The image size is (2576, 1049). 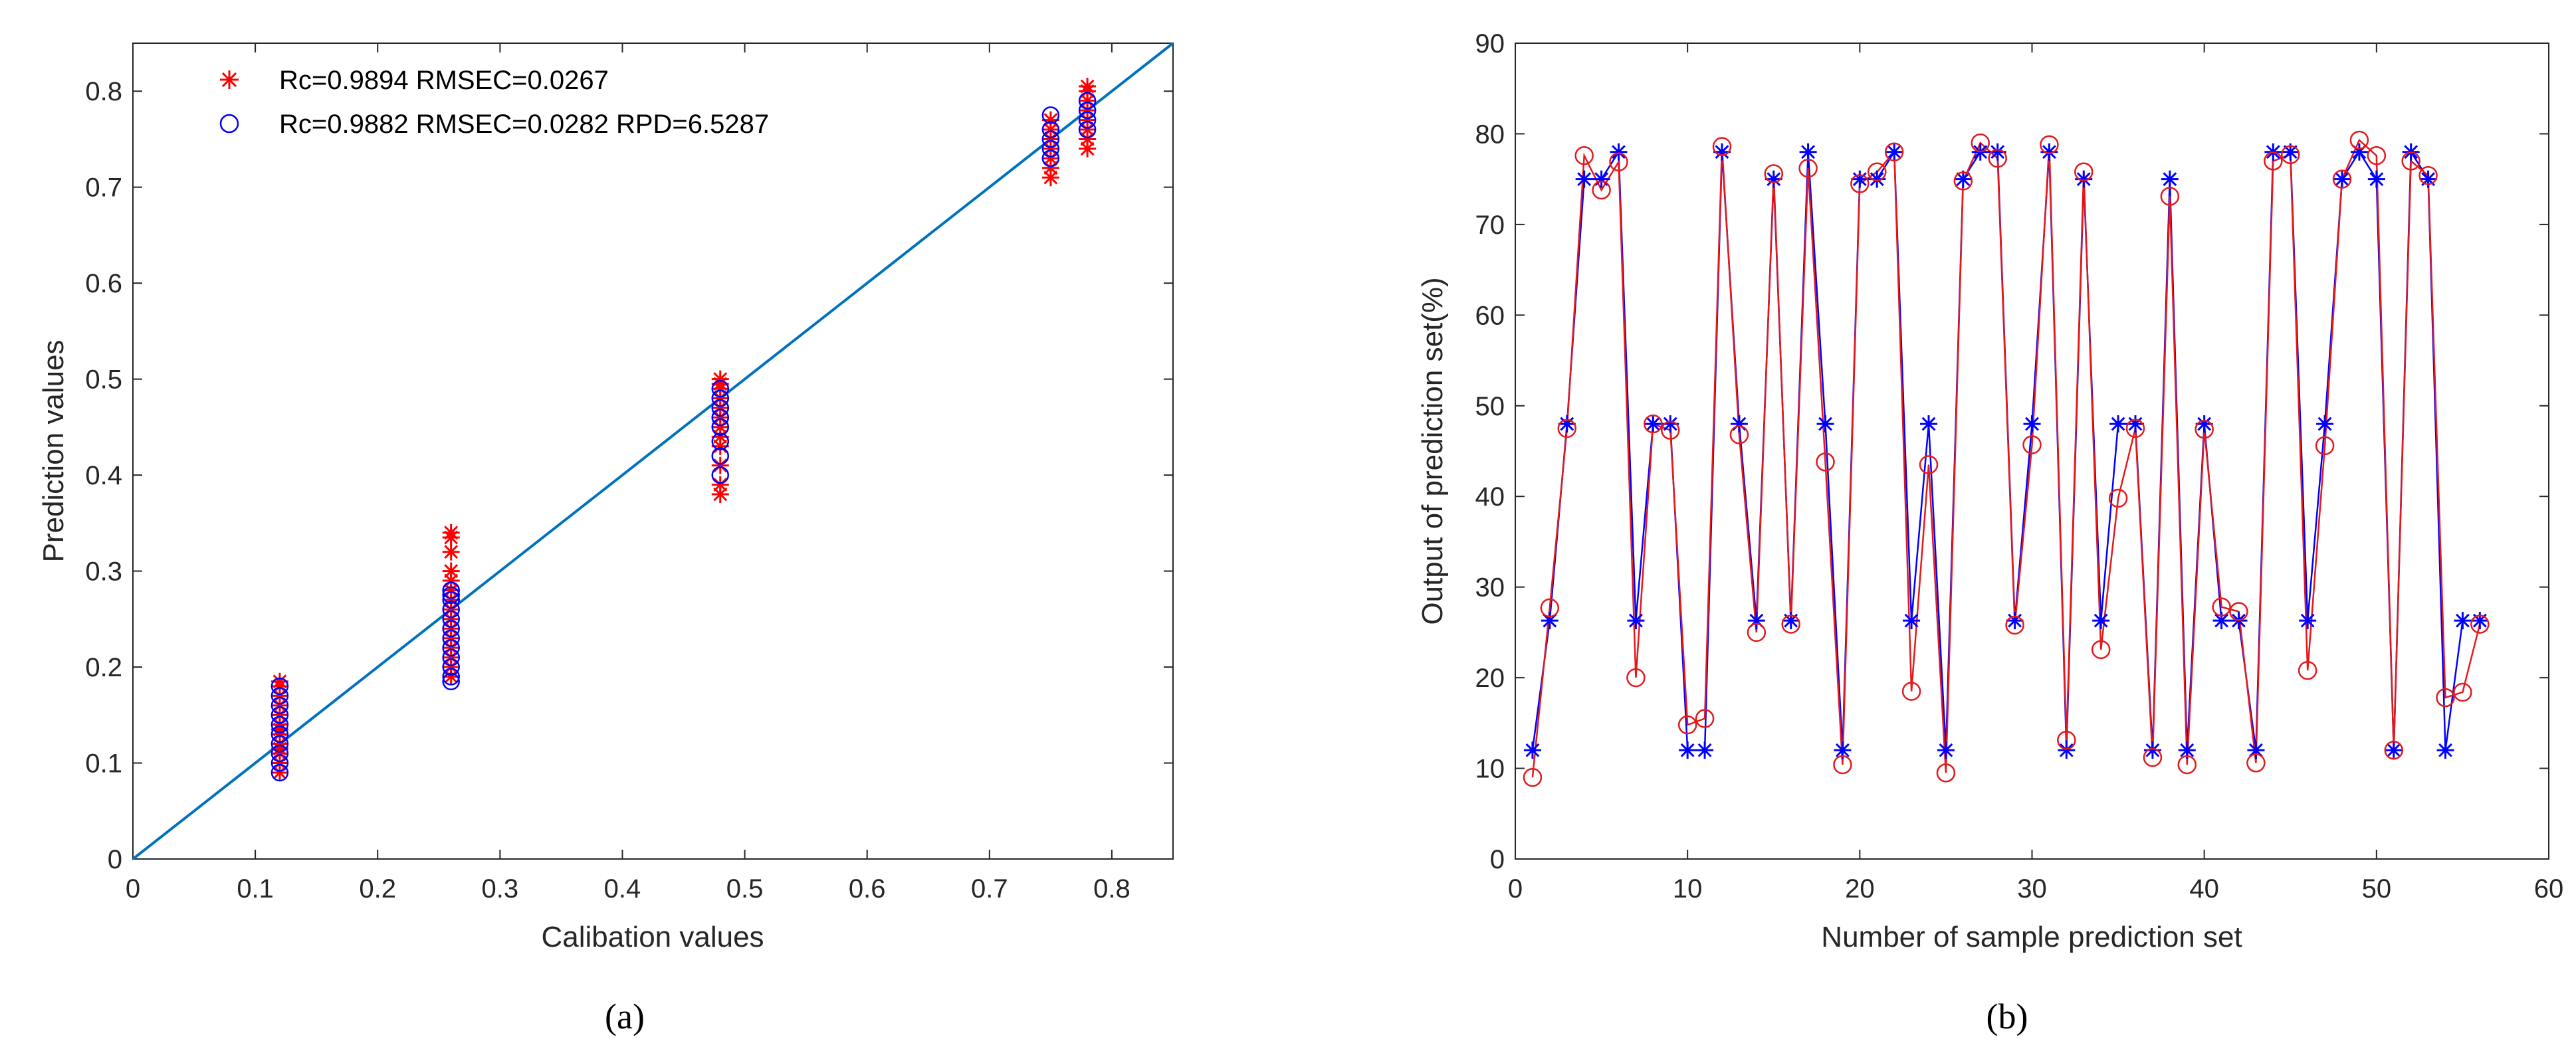 What do you see at coordinates (2377, 889) in the screenshot?
I see `panel-b-x-tick-label: 50` at bounding box center [2377, 889].